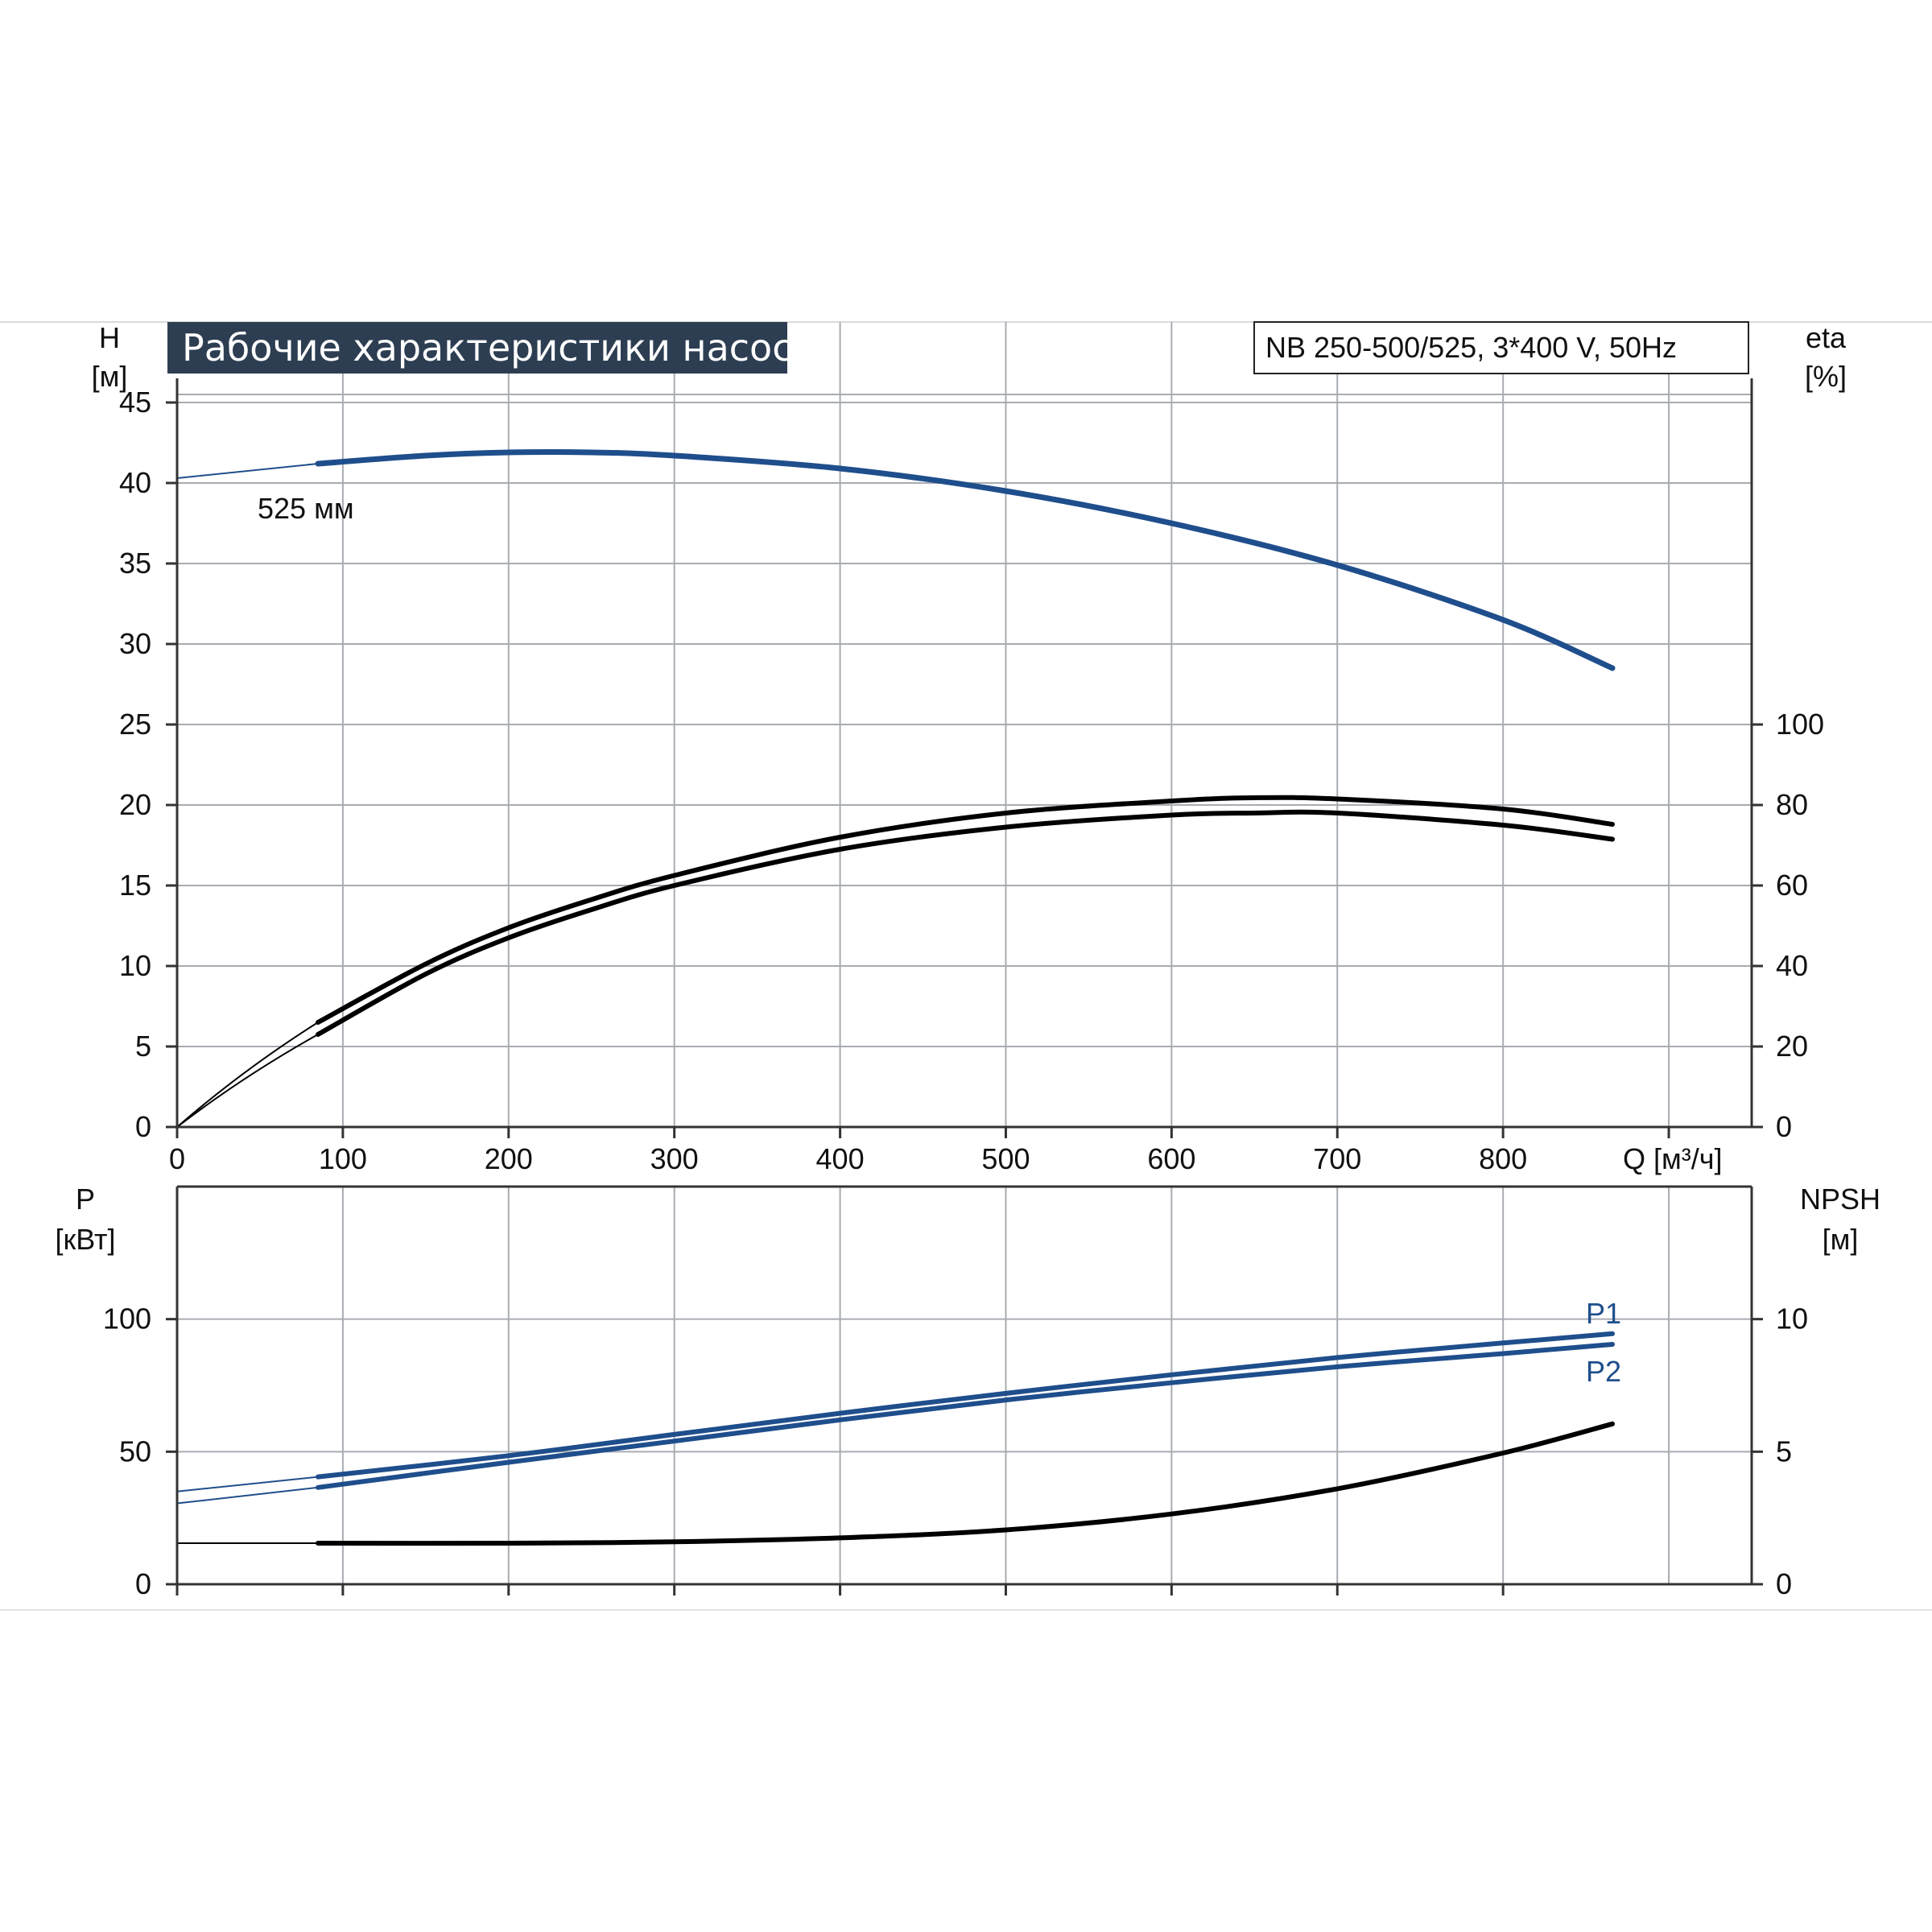  What do you see at coordinates (1826, 337) in the screenshot?
I see `efficiency-axis-symbol: eta` at bounding box center [1826, 337].